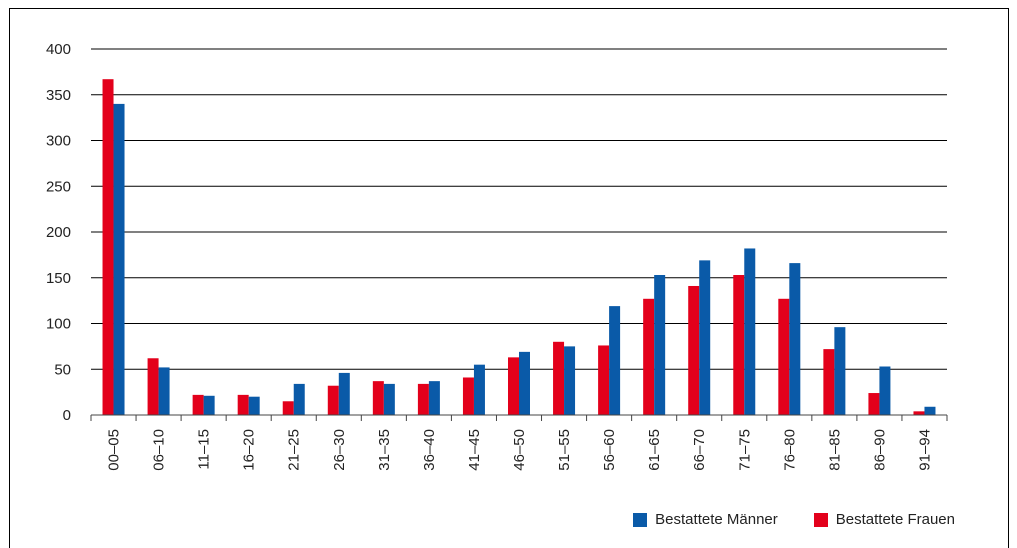 This screenshot has height=548, width=1017. What do you see at coordinates (58, 49) in the screenshot?
I see `y-tick-label: 400` at bounding box center [58, 49].